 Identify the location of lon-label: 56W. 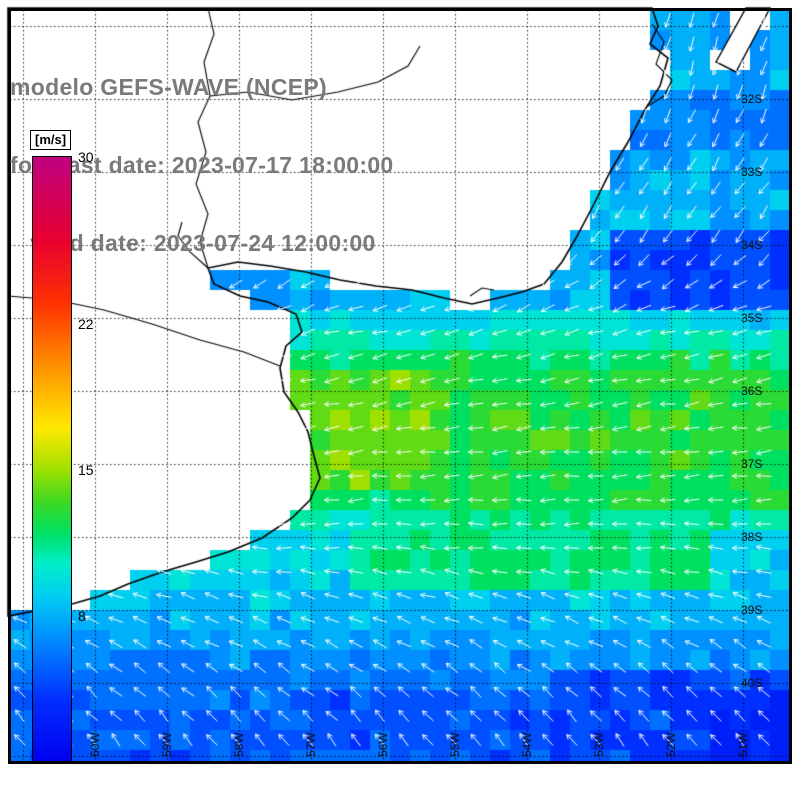
(383, 744).